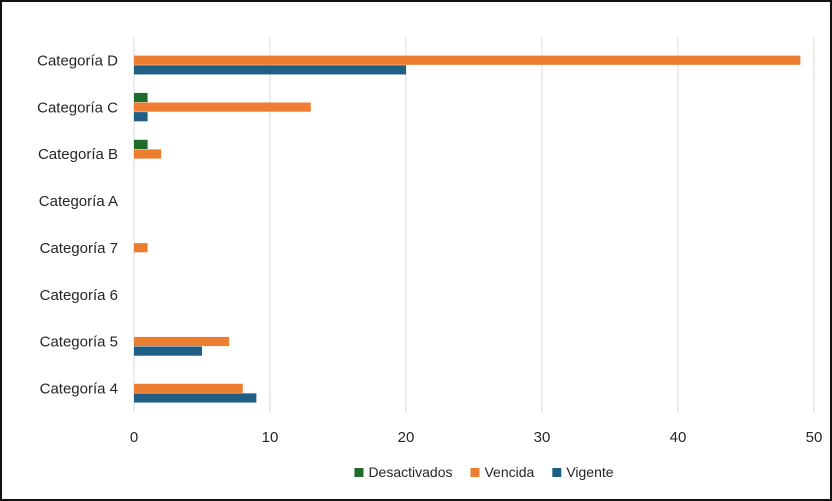 The width and height of the screenshot is (832, 501). What do you see at coordinates (589, 472) in the screenshot?
I see `legend-label-vigente: Vigente` at bounding box center [589, 472].